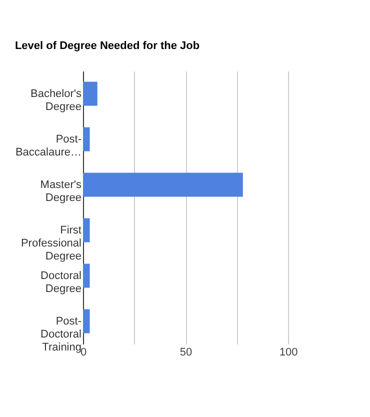 The height and width of the screenshot is (417, 370). I want to click on x-tick-label: 50, so click(186, 352).